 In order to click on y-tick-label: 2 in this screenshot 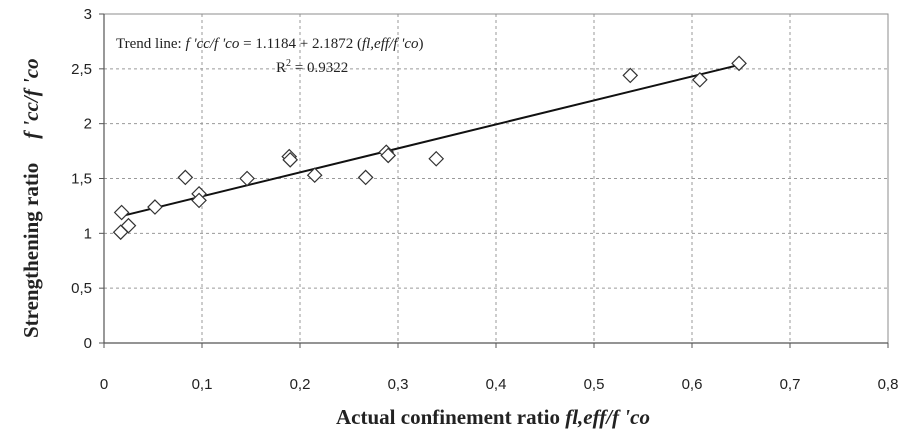, I will do `click(88, 124)`.